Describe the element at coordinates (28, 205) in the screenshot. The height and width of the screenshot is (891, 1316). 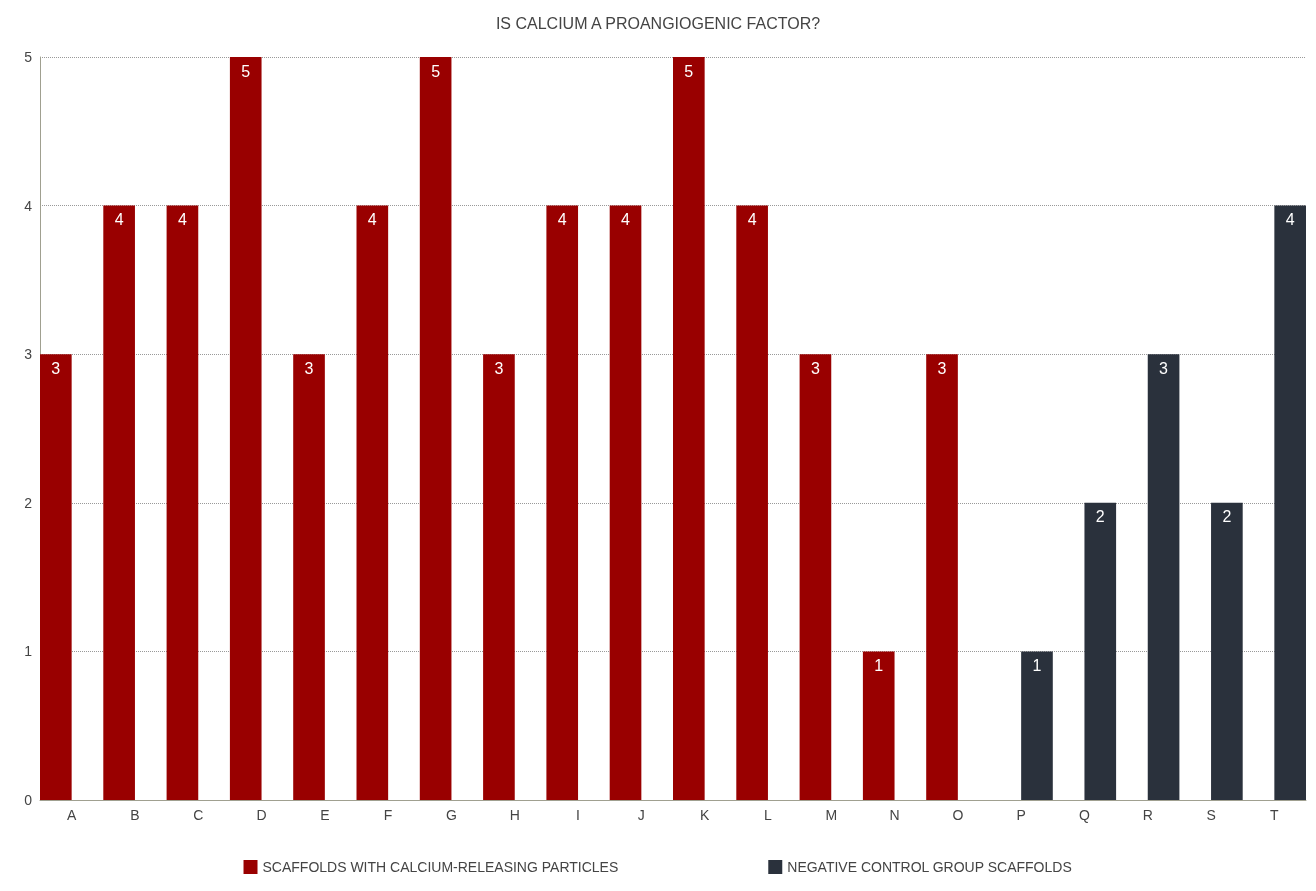
I see `y-tick-label: 4` at that location.